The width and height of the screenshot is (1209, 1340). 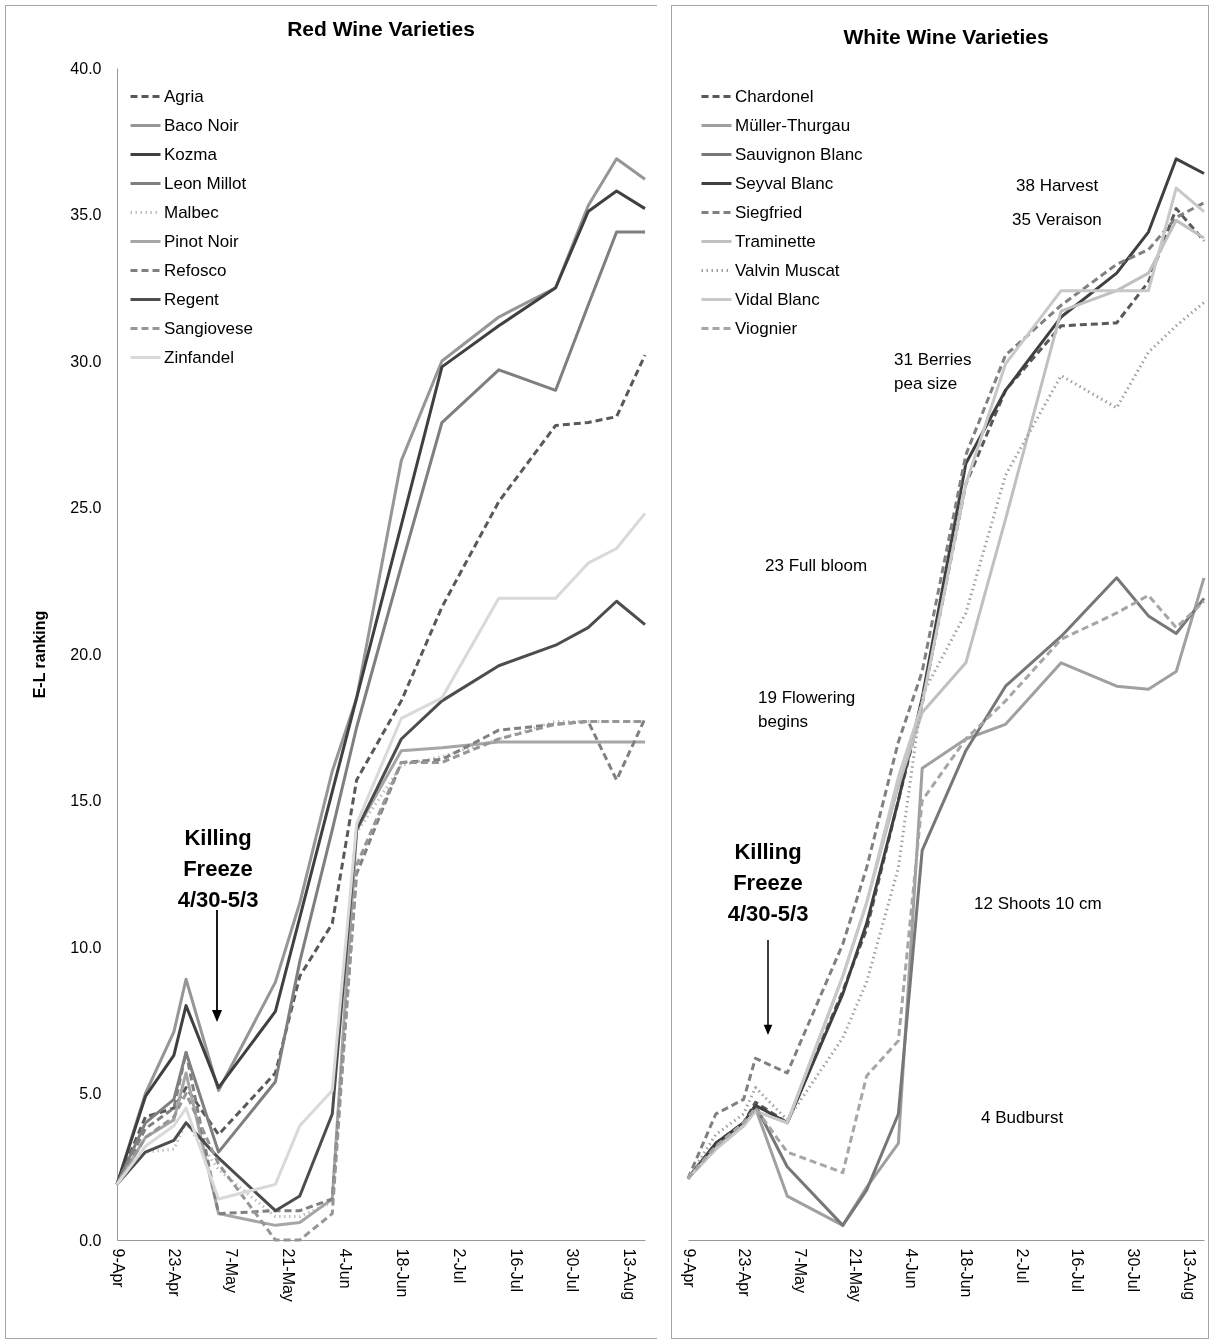 I want to click on legend-label: Chardonel, so click(x=774, y=96).